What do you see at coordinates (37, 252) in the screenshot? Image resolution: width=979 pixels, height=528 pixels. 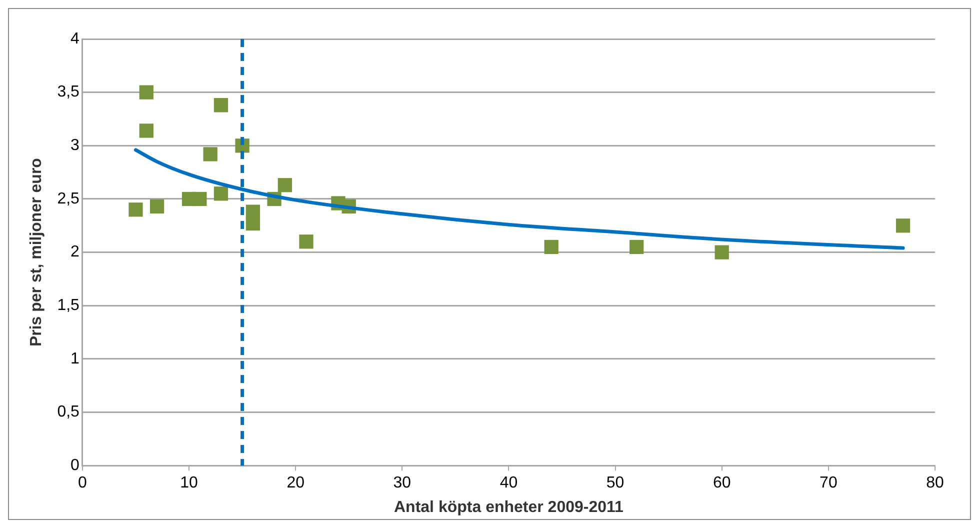 I see `y-axis-title: Pris per st, miljoner euro` at bounding box center [37, 252].